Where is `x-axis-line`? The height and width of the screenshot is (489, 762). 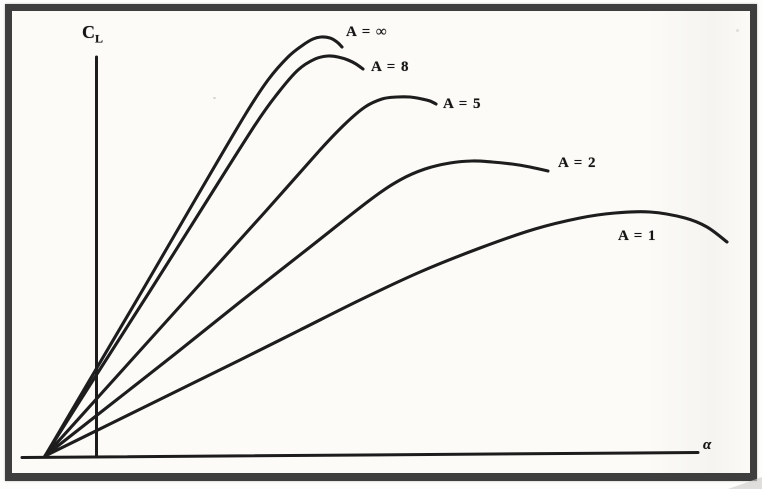 x-axis-line is located at coordinates (360, 455).